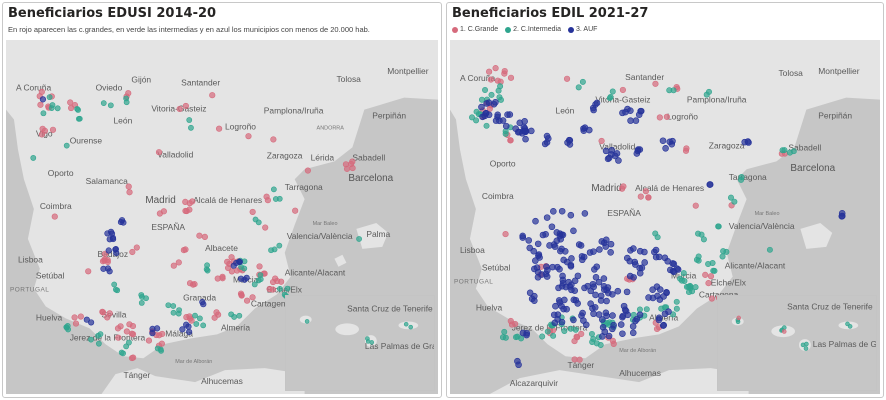 The height and width of the screenshot is (400, 886). Describe the element at coordinates (113, 254) in the screenshot. I see `label-badajoz: Badajoz` at that location.